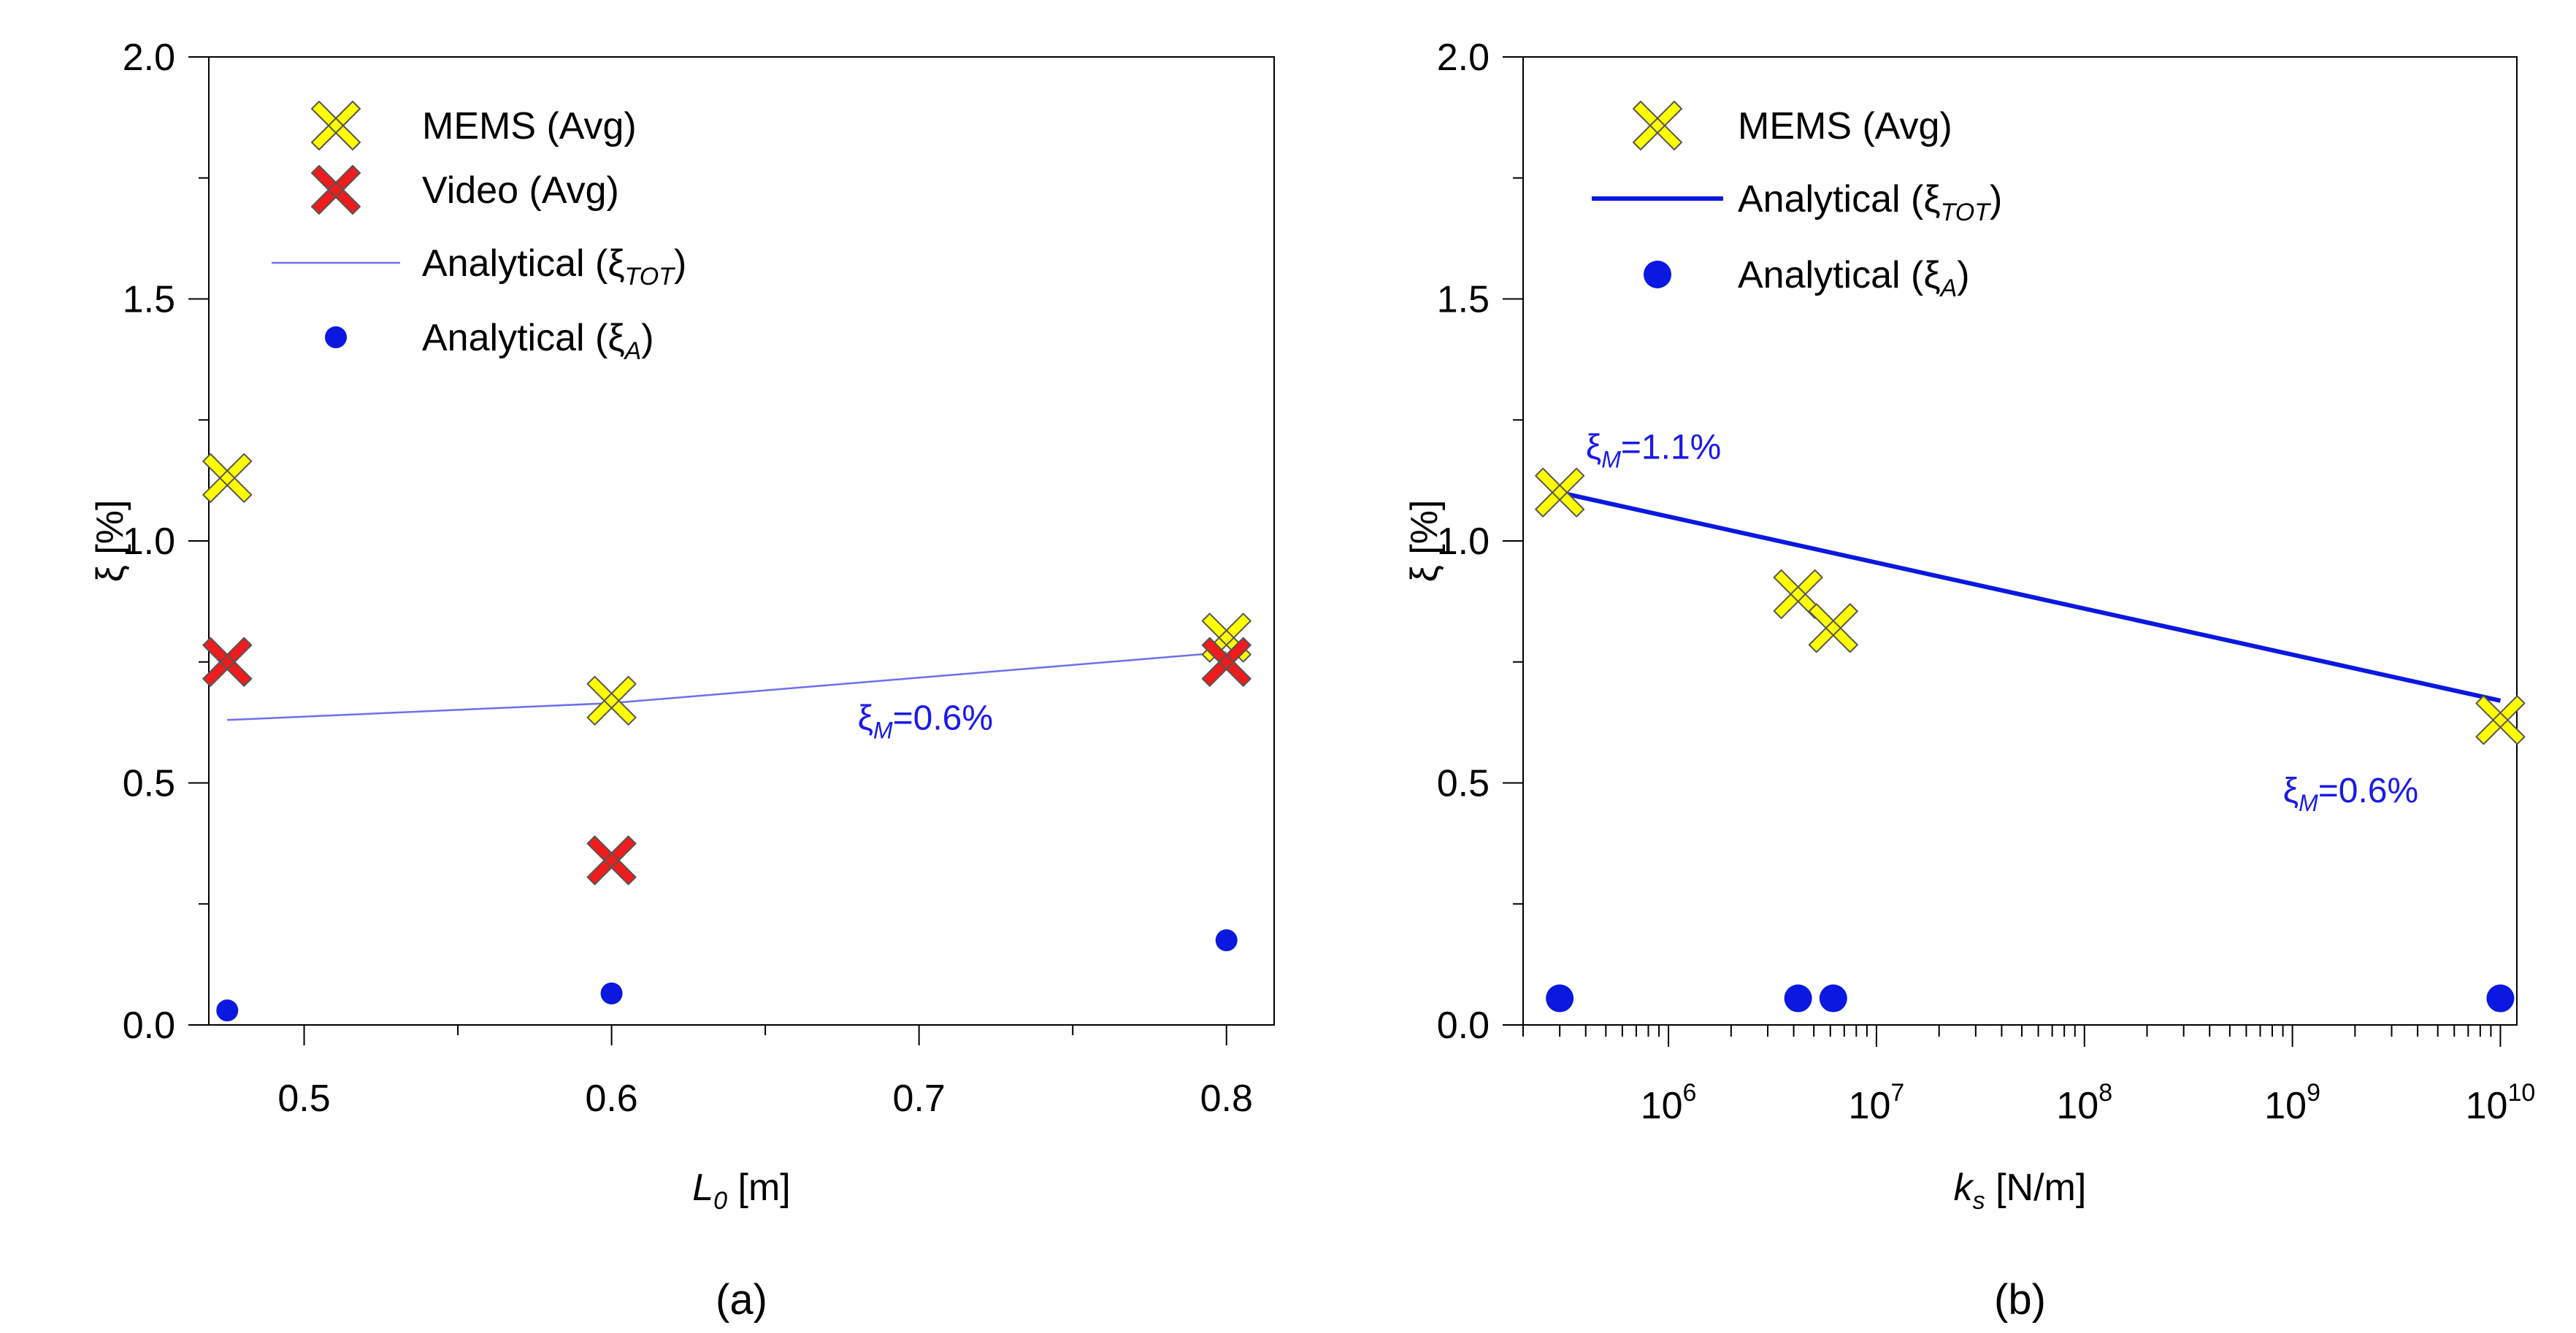  Describe the element at coordinates (1654, 450) in the screenshot. I see `damping-annotation: ξM=1.1%` at that location.